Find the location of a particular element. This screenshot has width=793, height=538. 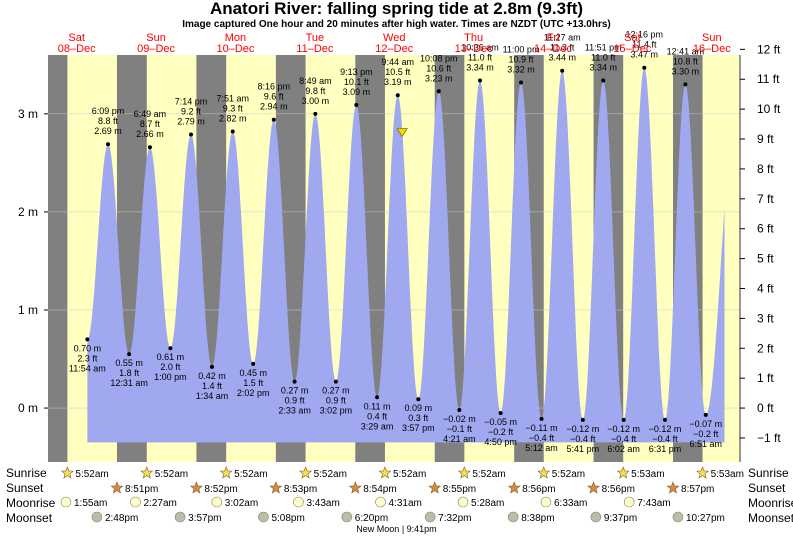

moonrise-time: 5:28am is located at coordinates (487, 503).